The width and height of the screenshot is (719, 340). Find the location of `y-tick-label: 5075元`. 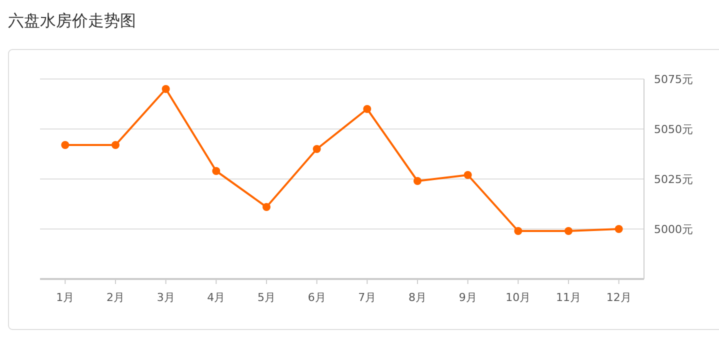

y-tick-label: 5075元 is located at coordinates (673, 79).